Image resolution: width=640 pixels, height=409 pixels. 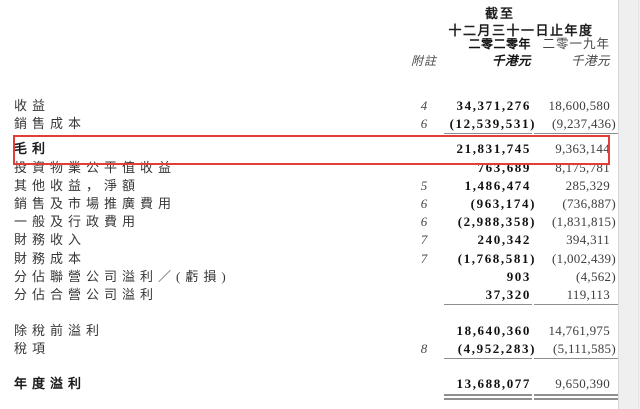 What do you see at coordinates (576, 387) in the screenshot?
I see `value-2019: 9,650,390` at bounding box center [576, 387].